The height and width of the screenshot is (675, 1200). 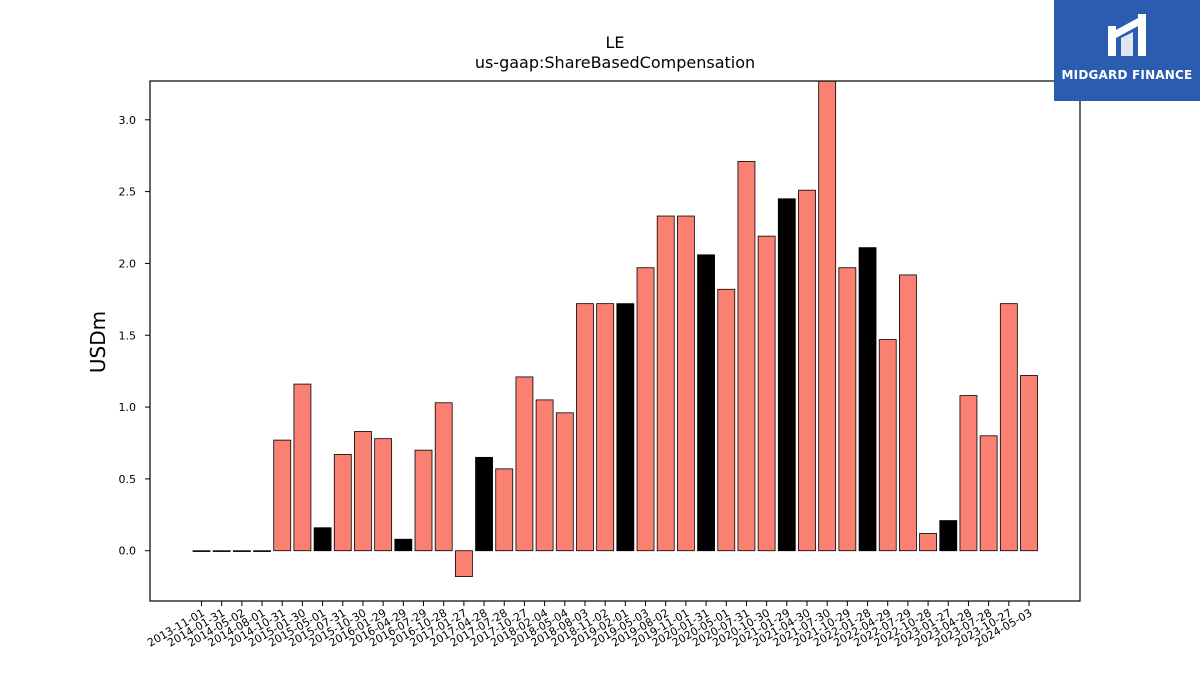 I want to click on y-axis-ticks: 0.0 0.5 1.0 1.5 2.0 2.5 3.0, so click(x=134, y=336).